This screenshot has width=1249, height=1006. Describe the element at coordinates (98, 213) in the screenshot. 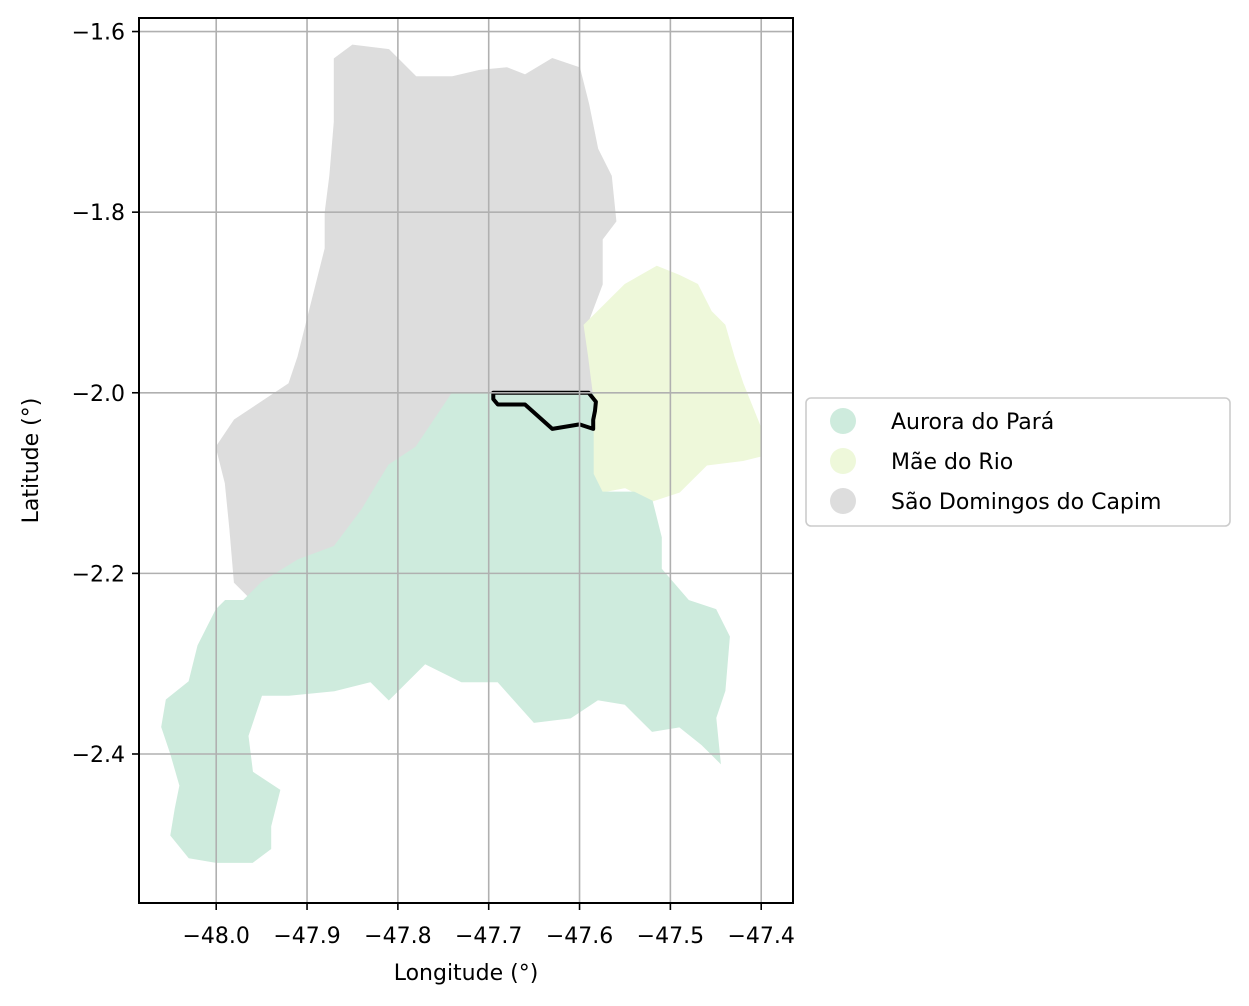

I see `y-tick-label: −1.8` at that location.